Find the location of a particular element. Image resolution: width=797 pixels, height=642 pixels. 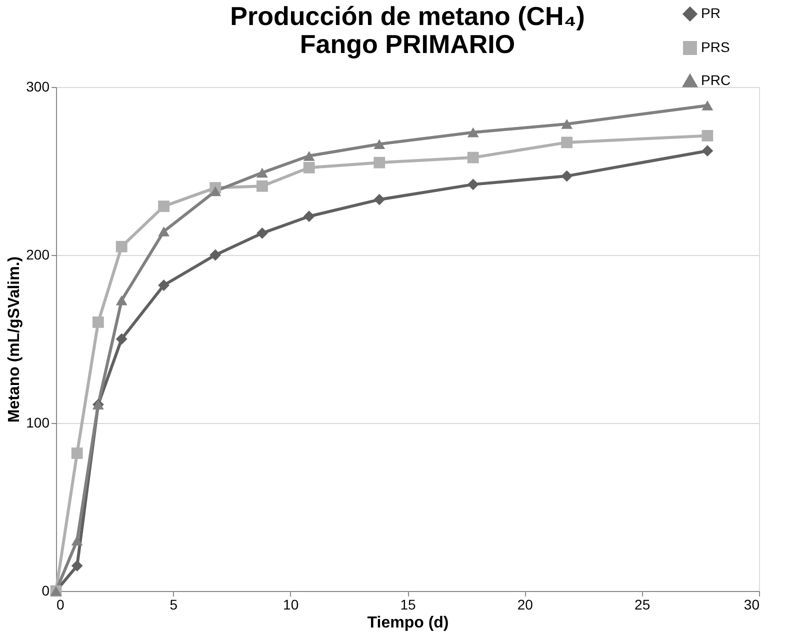

x-tick-label: 5 is located at coordinates (174, 604).